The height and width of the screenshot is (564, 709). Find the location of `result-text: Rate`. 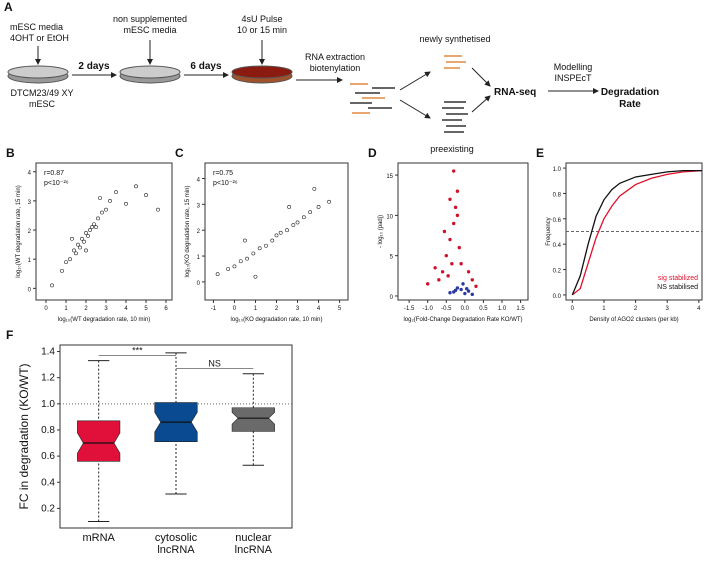

result-text: Rate is located at coordinates (630, 104).